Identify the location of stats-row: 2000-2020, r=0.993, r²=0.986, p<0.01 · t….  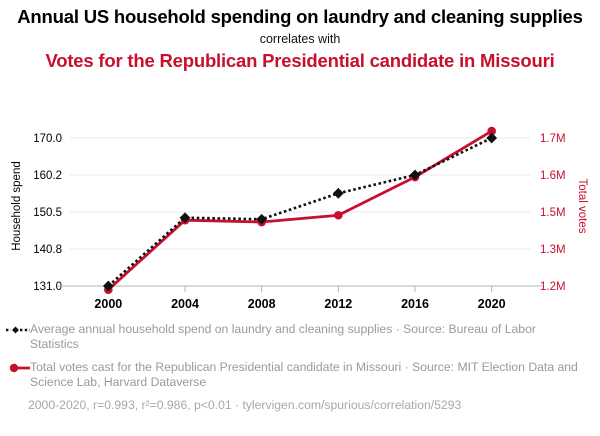
(314, 405).